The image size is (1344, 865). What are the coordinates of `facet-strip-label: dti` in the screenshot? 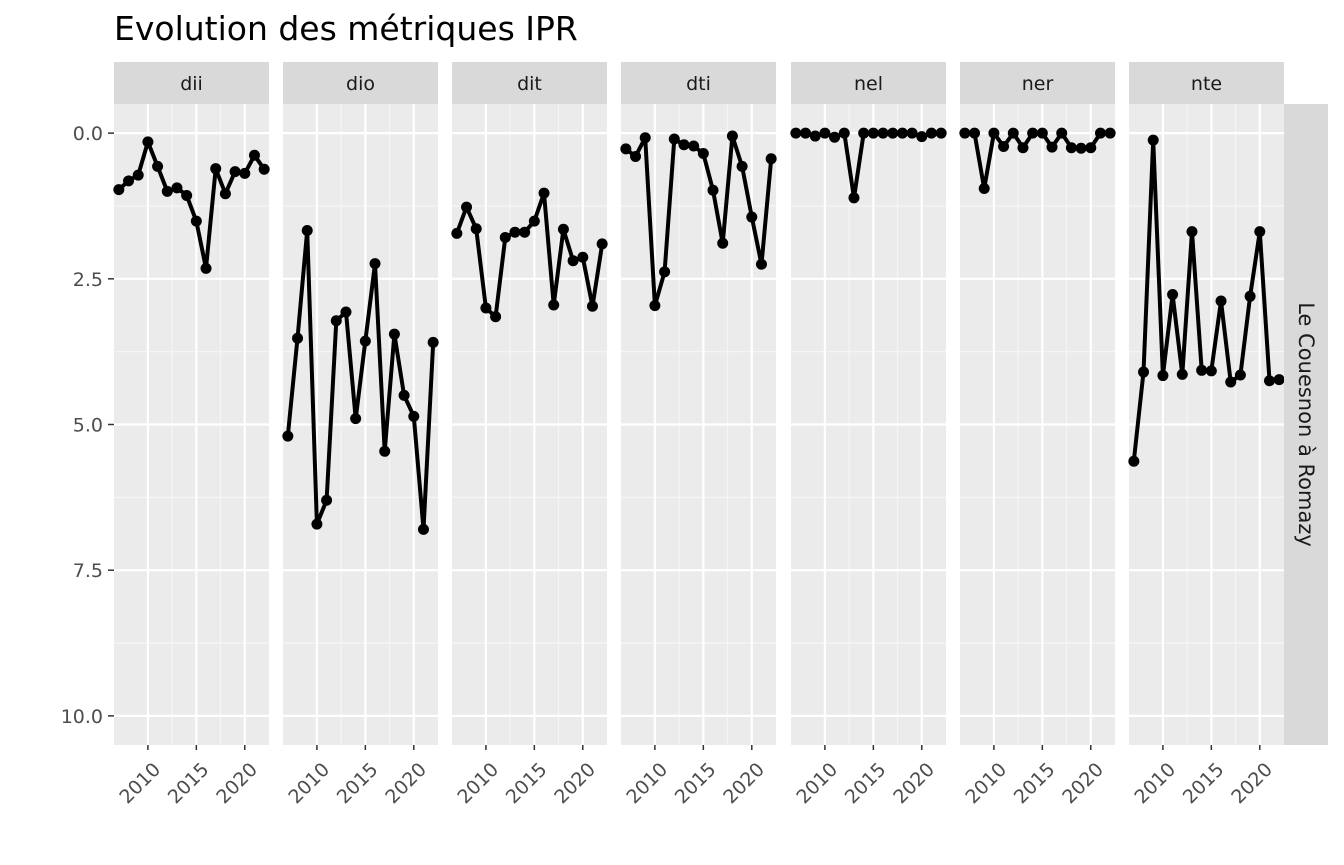 It's located at (698, 84).